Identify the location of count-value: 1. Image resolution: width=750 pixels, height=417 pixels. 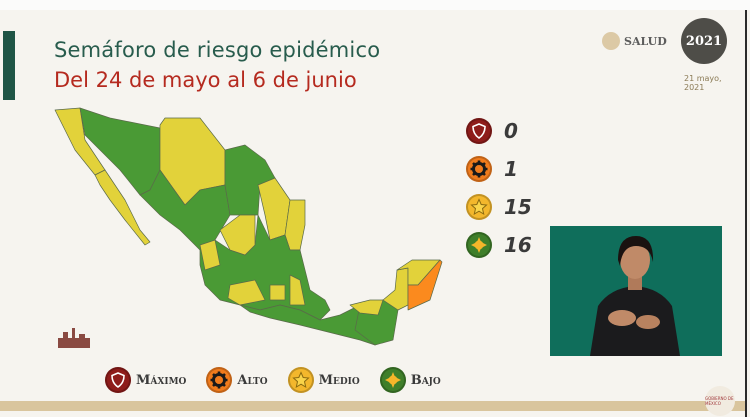
(511, 169).